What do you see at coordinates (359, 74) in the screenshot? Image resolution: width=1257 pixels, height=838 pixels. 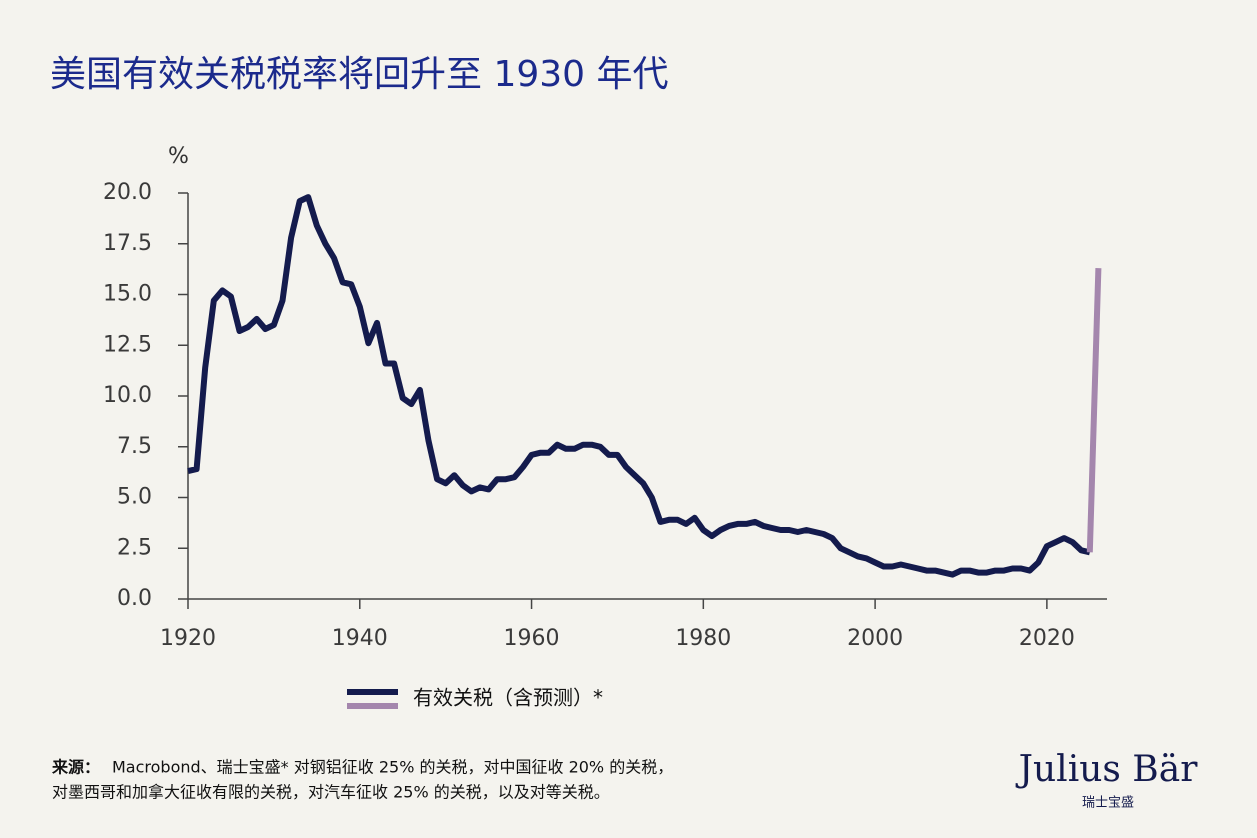 I see `chart-title: 美国有效关税税率将回升至 1930 年代` at bounding box center [359, 74].